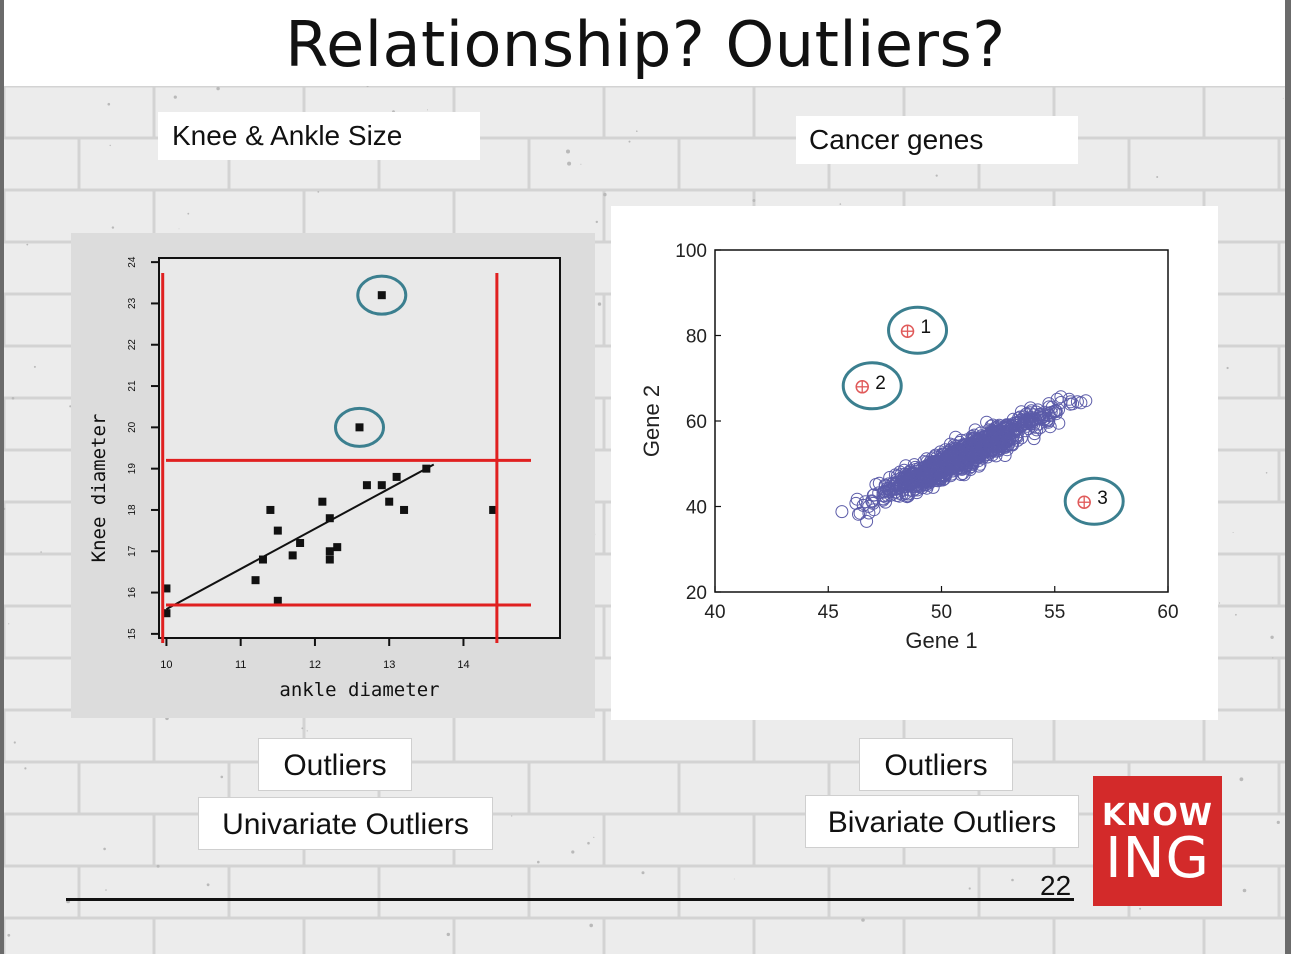 This screenshot has height=954, width=1291. I want to click on y-tick-label: 20, so click(696, 593).